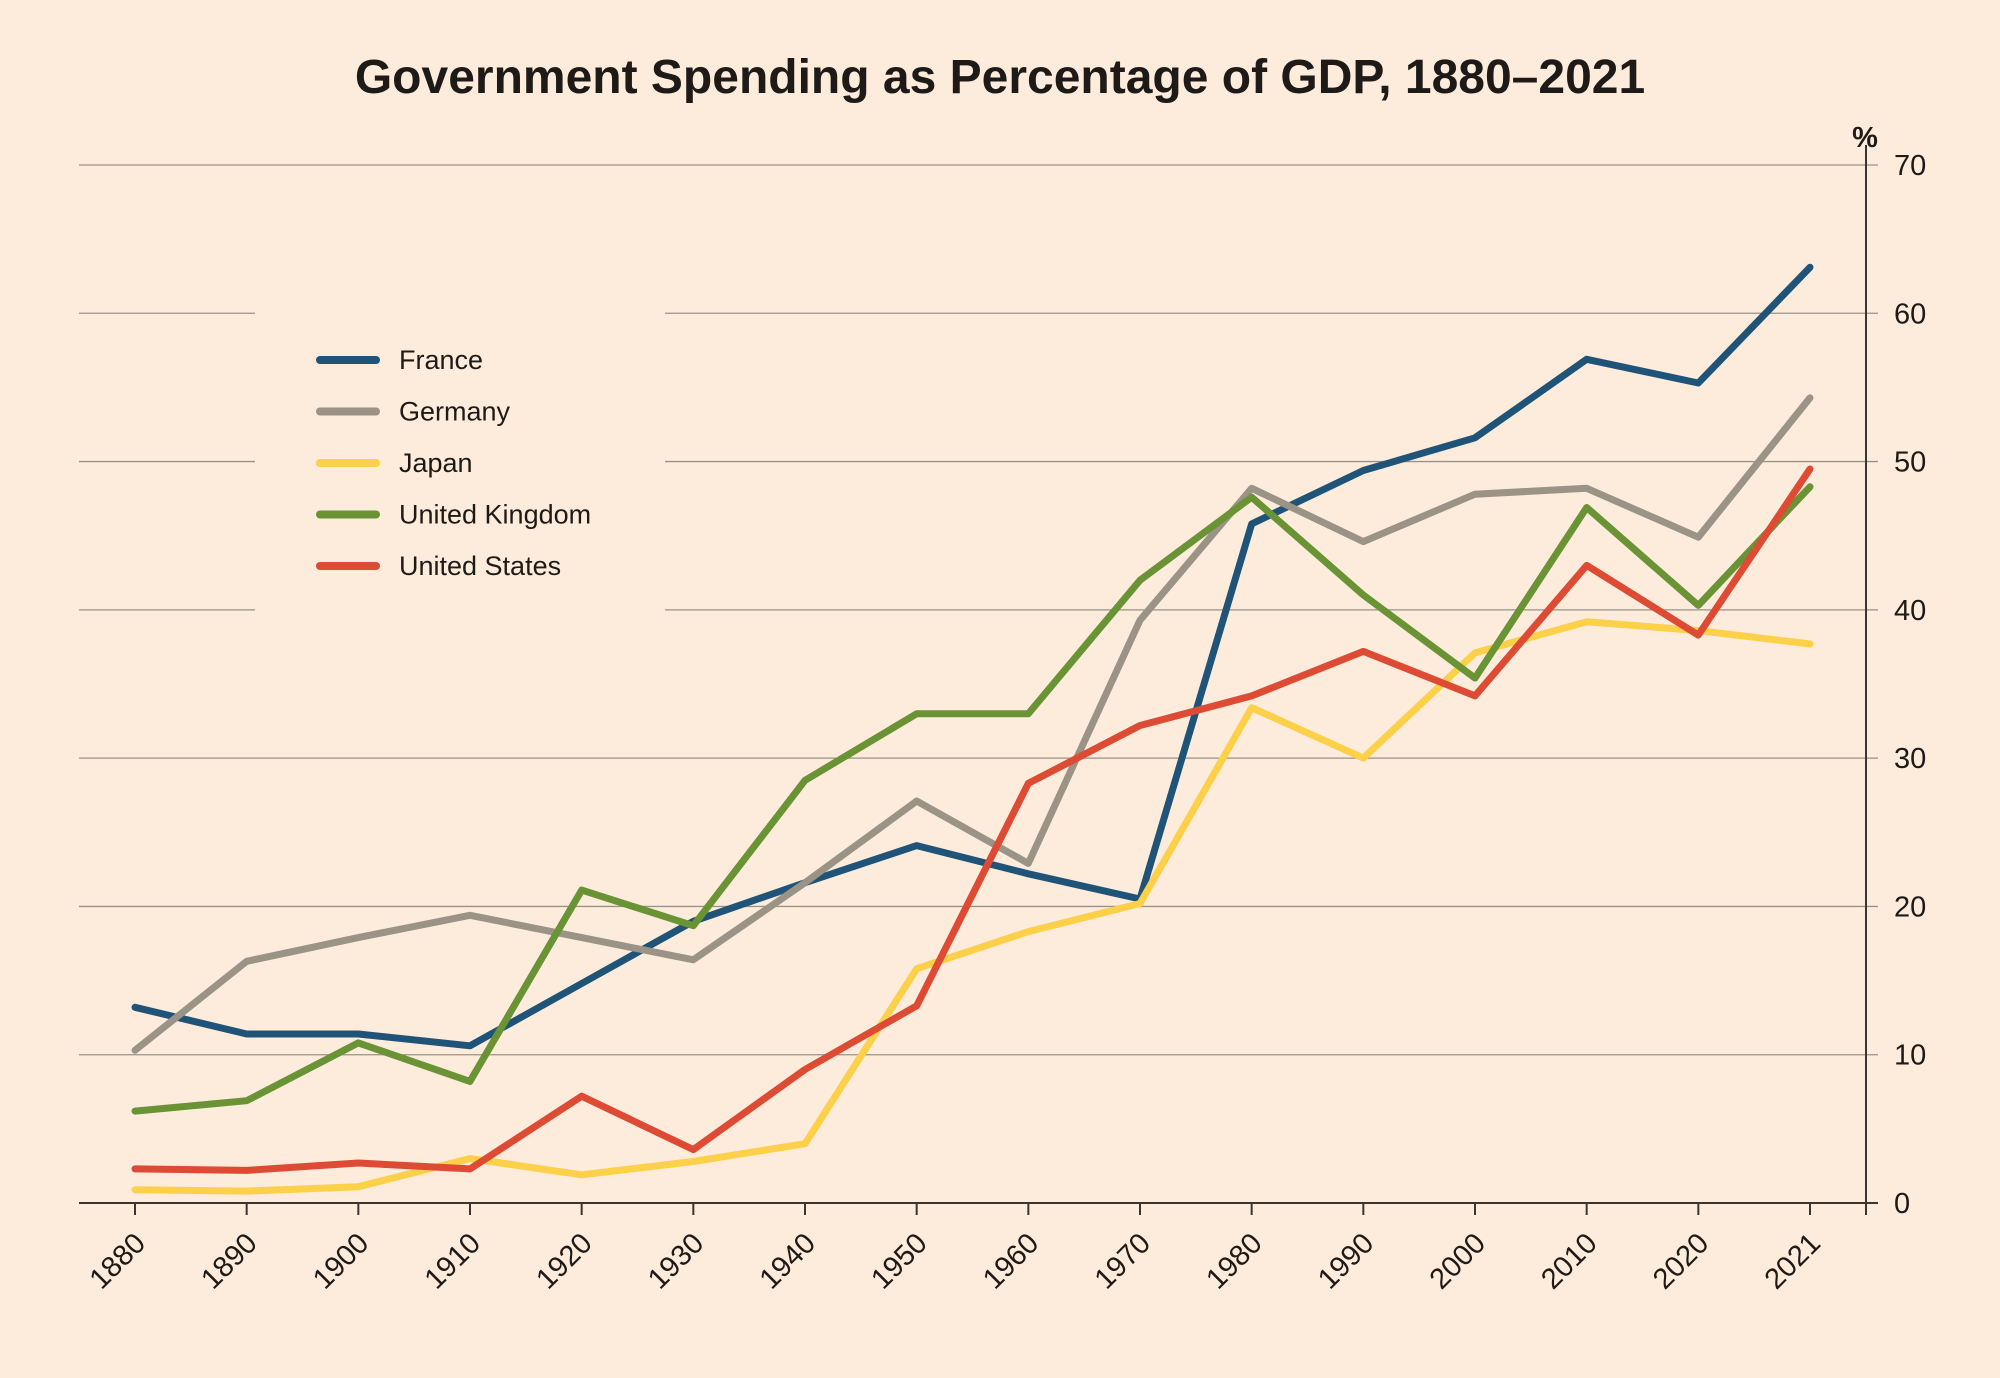 This screenshot has height=1378, width=2000. What do you see at coordinates (1910, 759) in the screenshot?
I see `y-tick-label: 30` at bounding box center [1910, 759].